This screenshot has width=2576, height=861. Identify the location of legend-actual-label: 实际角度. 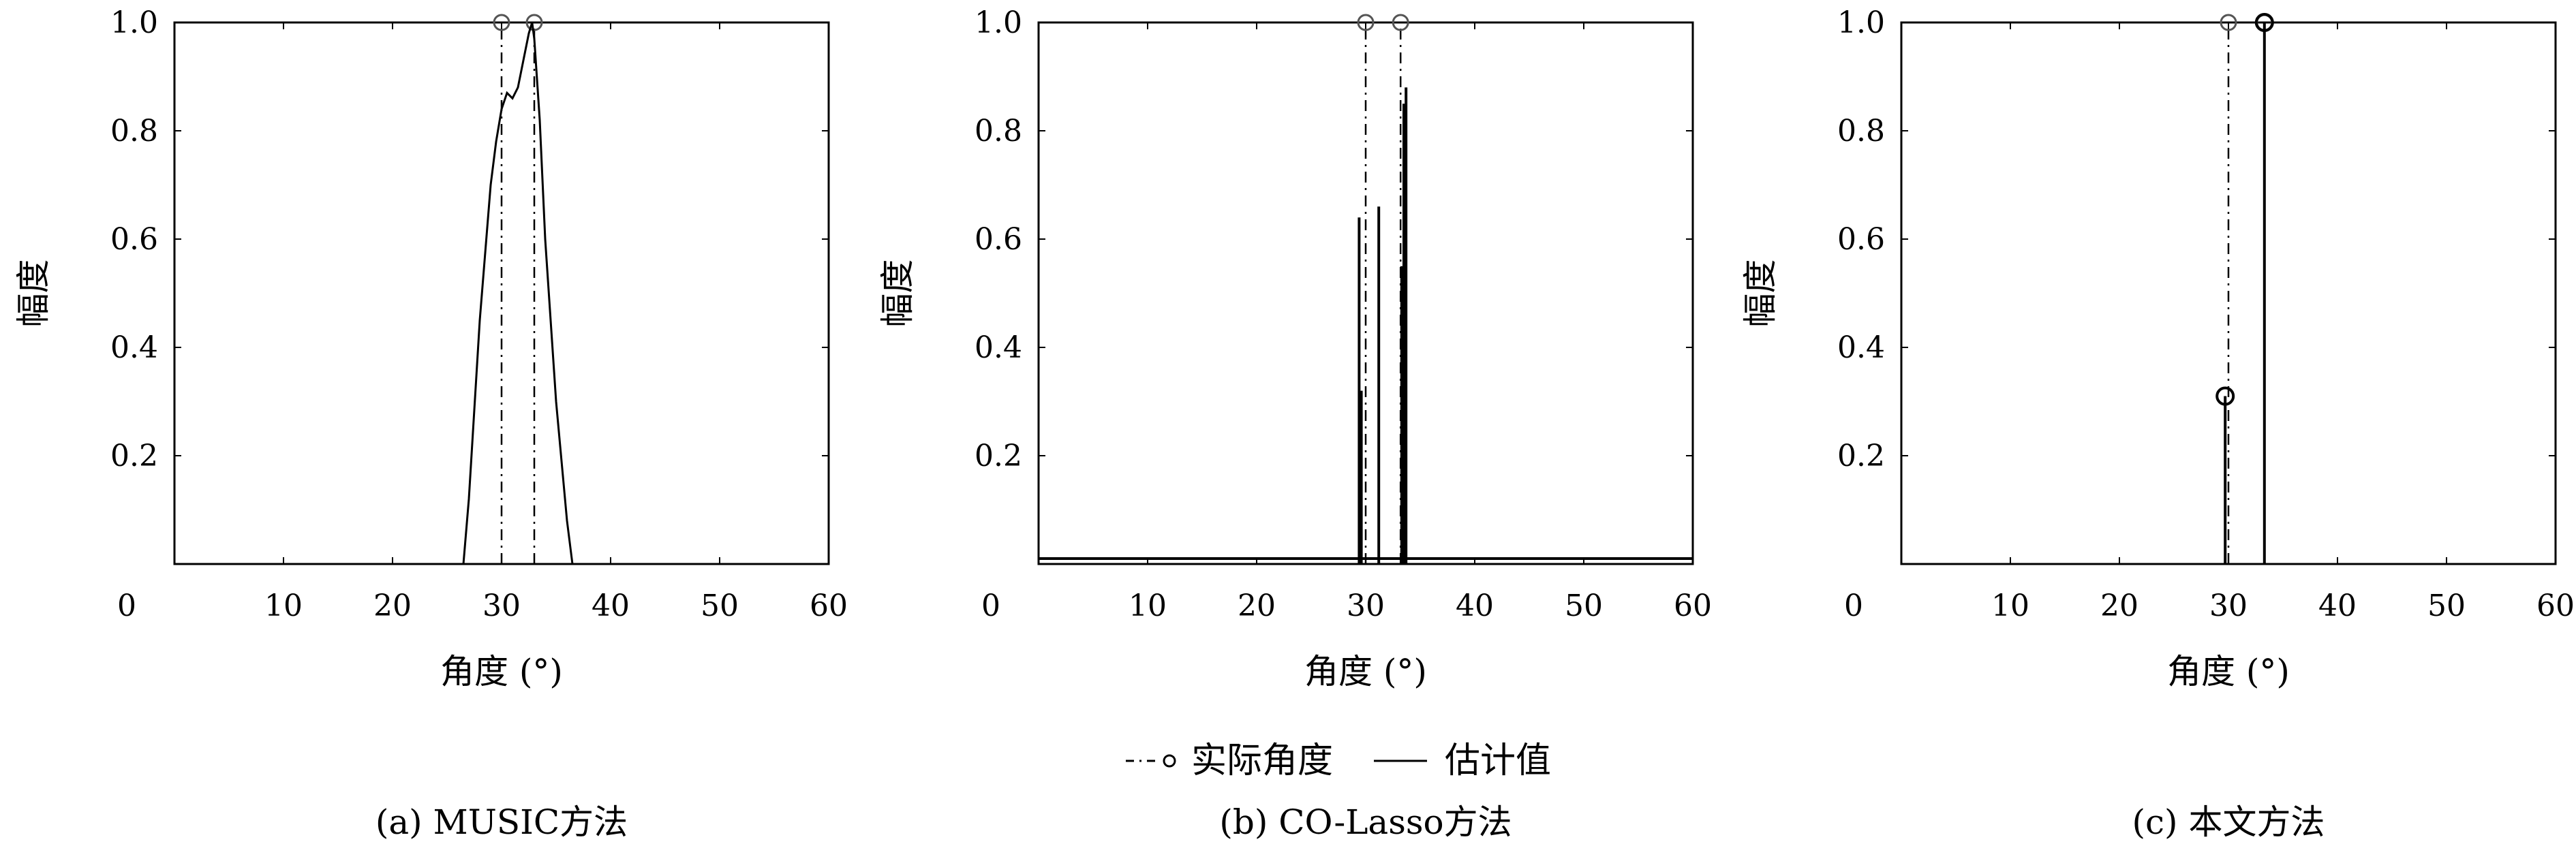
(1262, 760).